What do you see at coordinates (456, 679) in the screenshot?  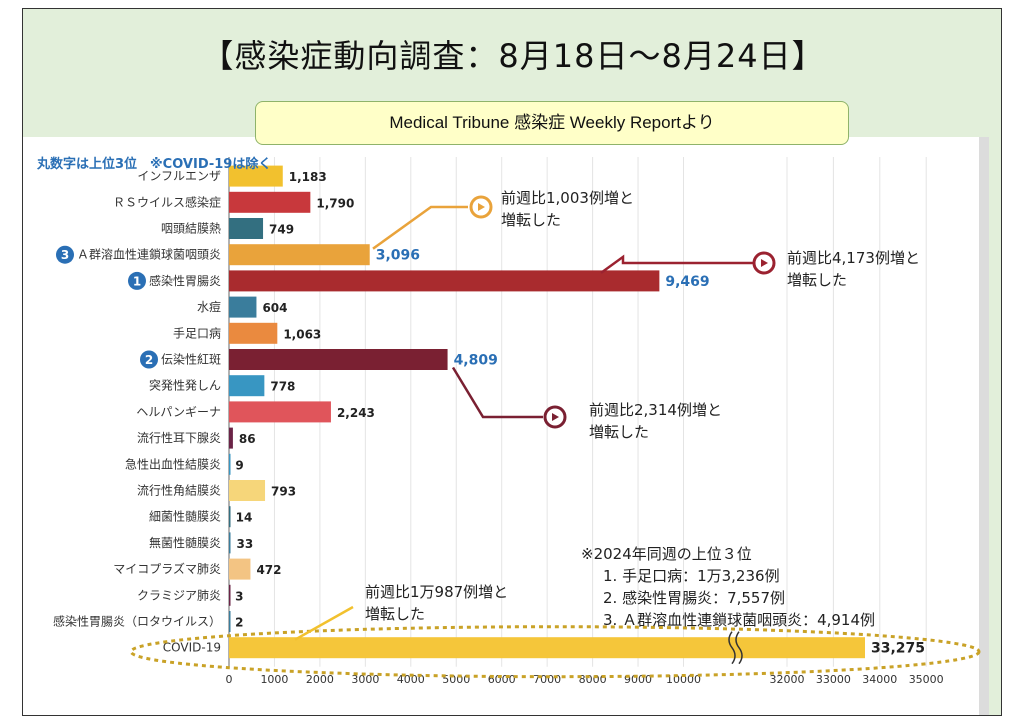 I see `x-tick-label: 5000` at bounding box center [456, 679].